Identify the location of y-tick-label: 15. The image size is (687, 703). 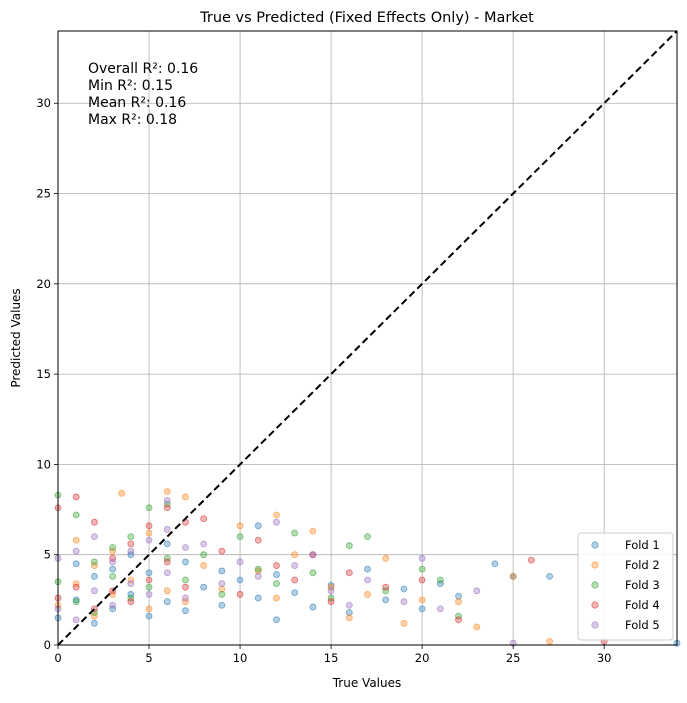
(43, 374).